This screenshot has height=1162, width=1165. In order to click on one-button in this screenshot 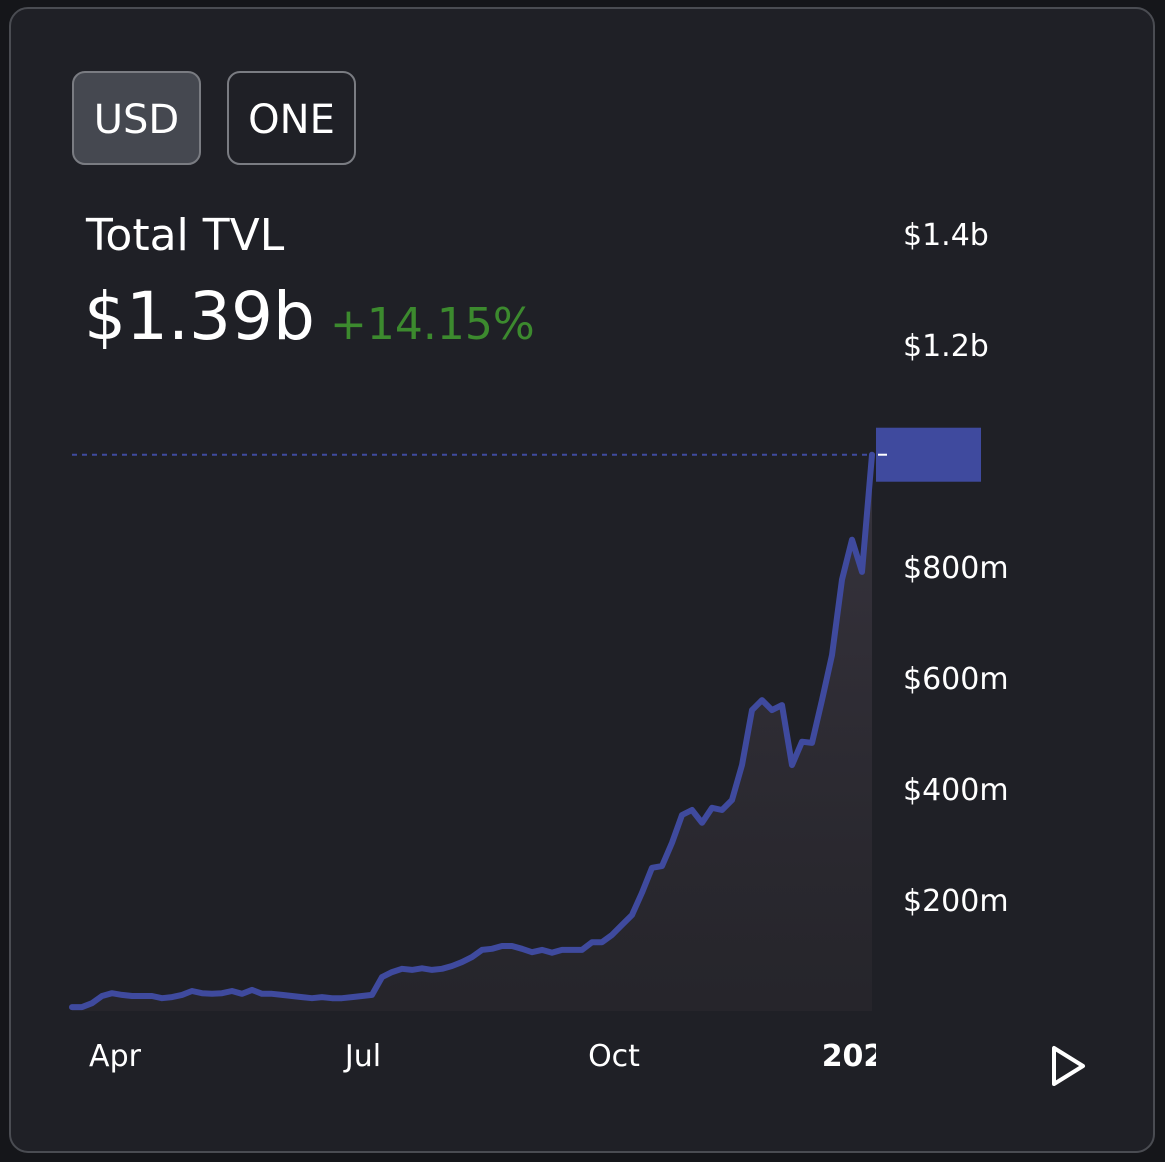, I will do `click(291, 118)`.